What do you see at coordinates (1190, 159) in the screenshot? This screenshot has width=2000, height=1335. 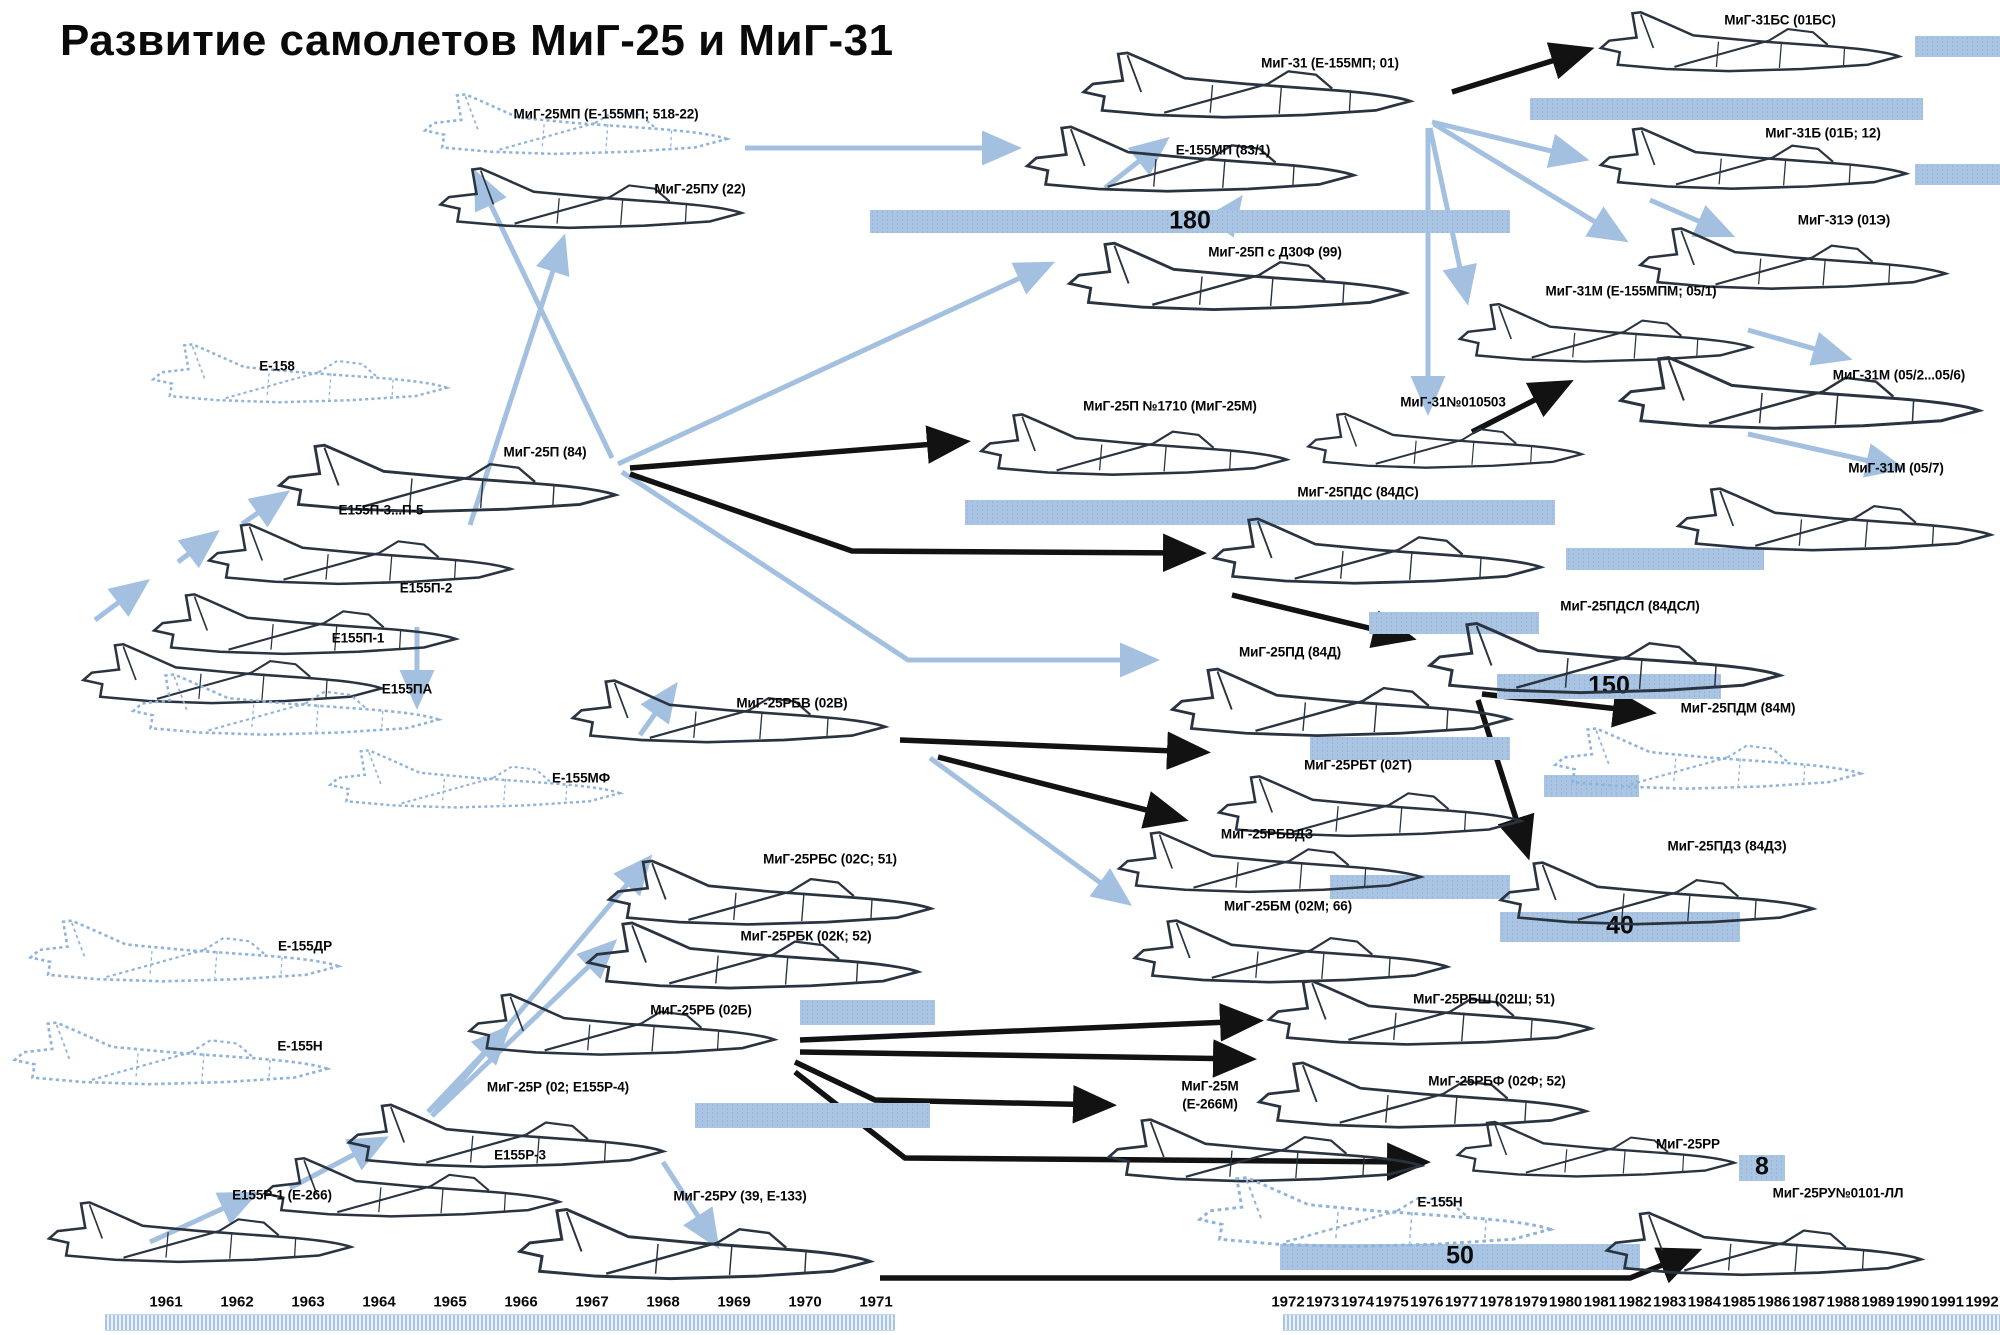 I see `e155mp83-silhouette-icon` at bounding box center [1190, 159].